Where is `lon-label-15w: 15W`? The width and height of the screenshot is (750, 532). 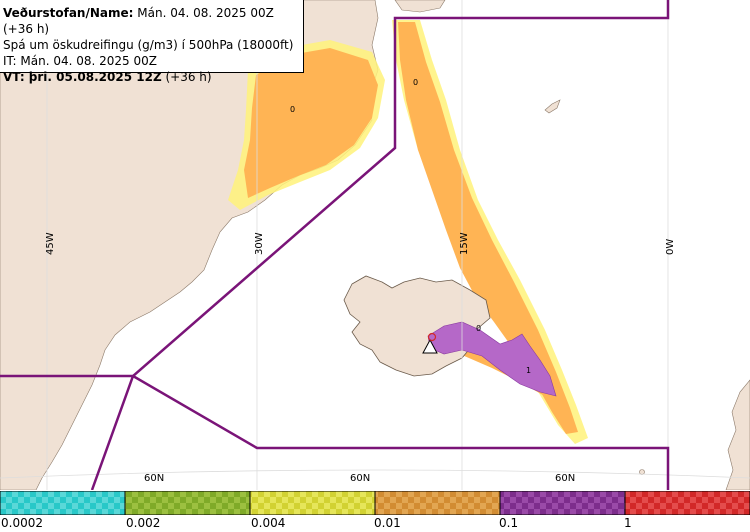
lon-label-15w: 15W is located at coordinates (464, 243).